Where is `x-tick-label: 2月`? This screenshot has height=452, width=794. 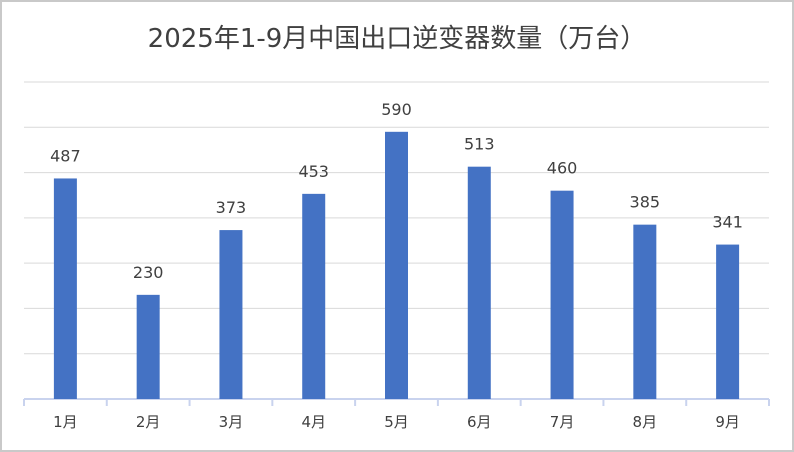
x-tick-label: 2月 is located at coordinates (148, 422).